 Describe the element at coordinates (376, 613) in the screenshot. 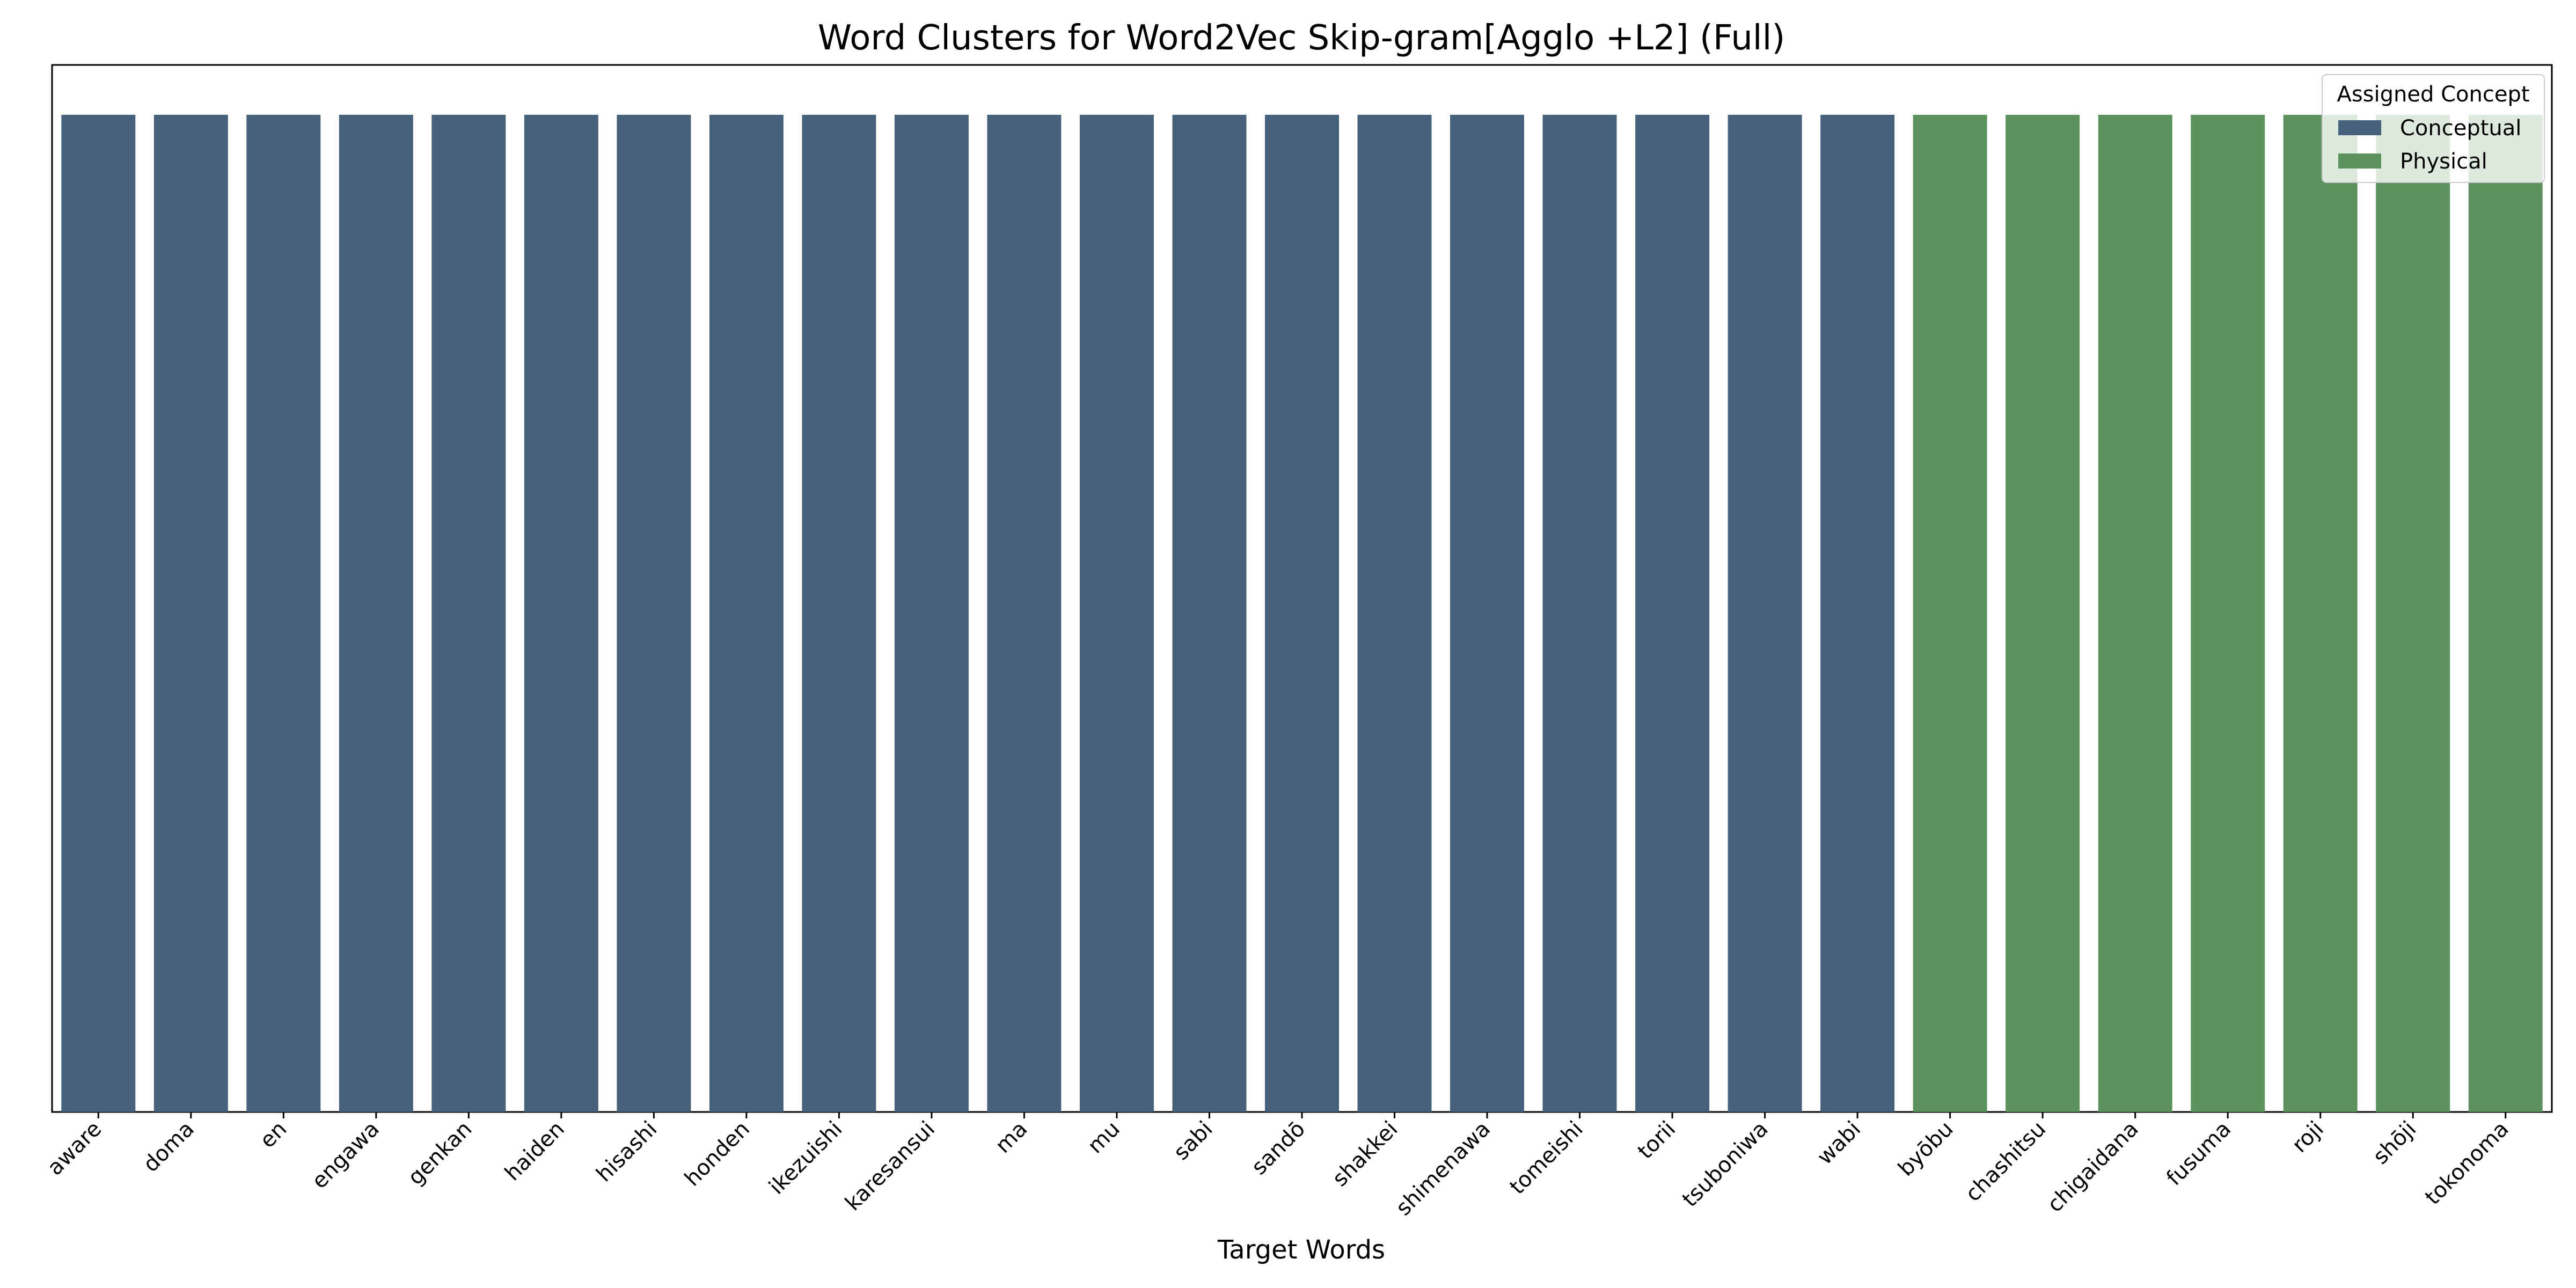

I see `bar-engawa` at that location.